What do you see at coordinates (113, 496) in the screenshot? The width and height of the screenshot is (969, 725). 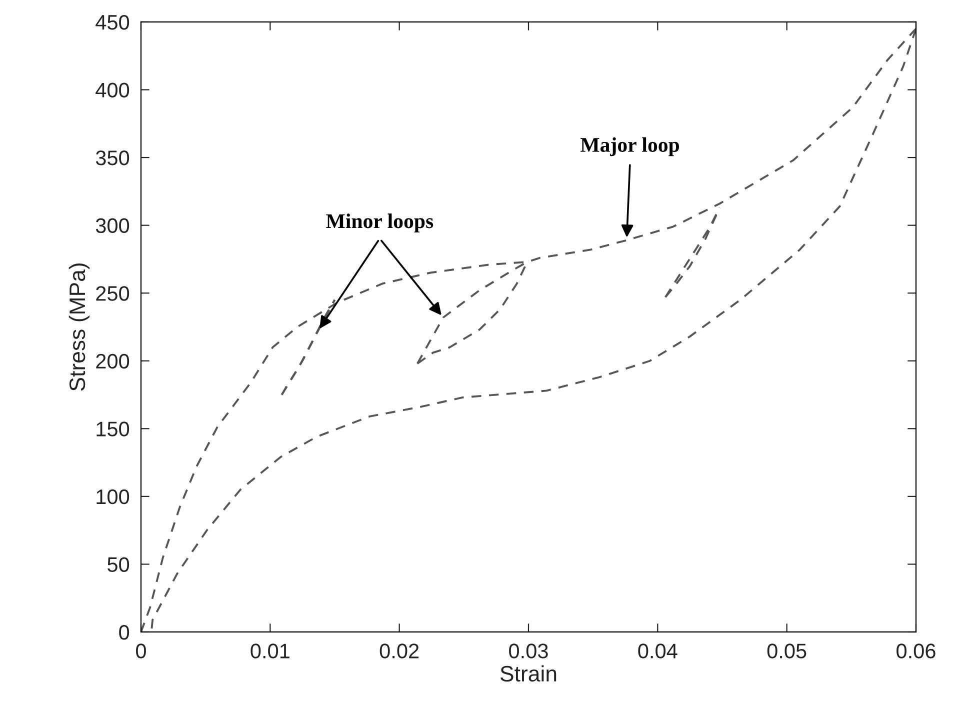 I see `y-tick-label: 100` at bounding box center [113, 496].